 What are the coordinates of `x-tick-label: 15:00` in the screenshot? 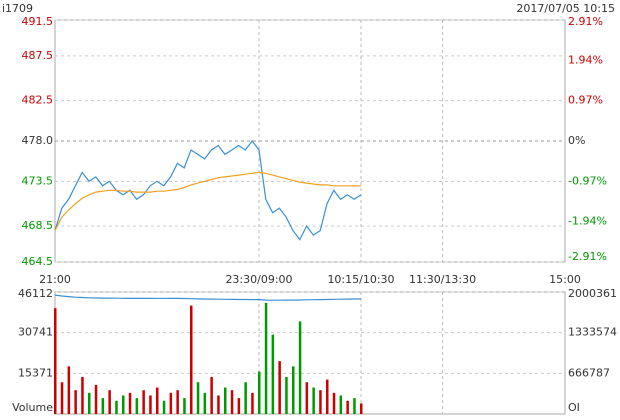 It's located at (565, 279).